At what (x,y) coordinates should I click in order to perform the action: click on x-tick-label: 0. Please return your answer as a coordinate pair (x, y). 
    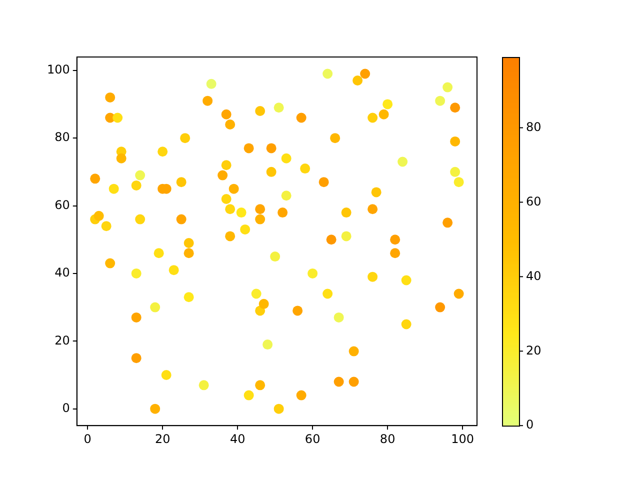
    Looking at the image, I should click on (88, 439).